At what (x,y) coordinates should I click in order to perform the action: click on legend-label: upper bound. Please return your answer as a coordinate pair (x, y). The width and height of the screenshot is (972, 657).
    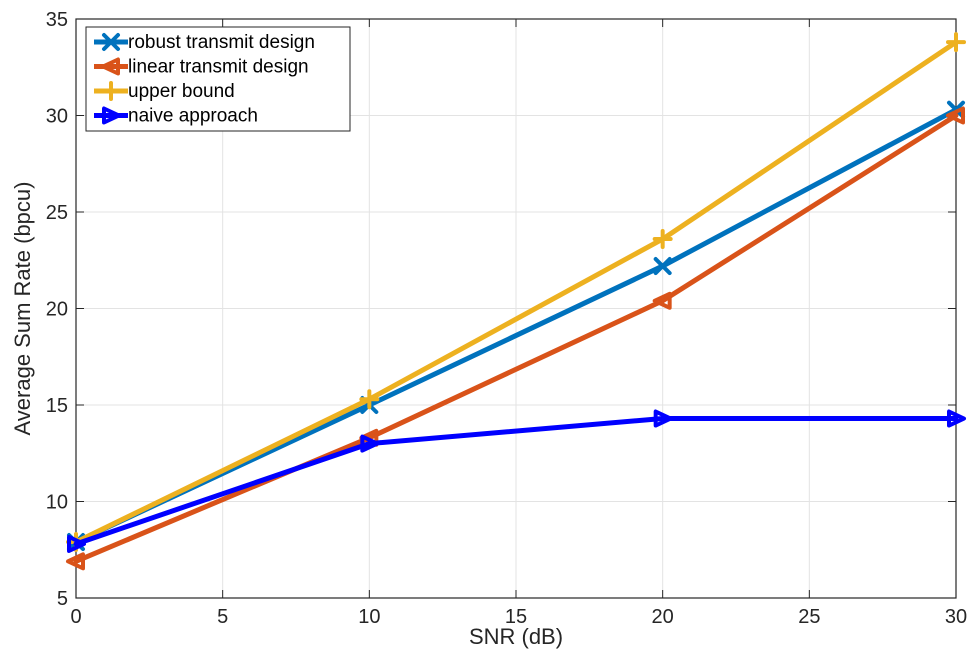
    Looking at the image, I should click on (181, 91).